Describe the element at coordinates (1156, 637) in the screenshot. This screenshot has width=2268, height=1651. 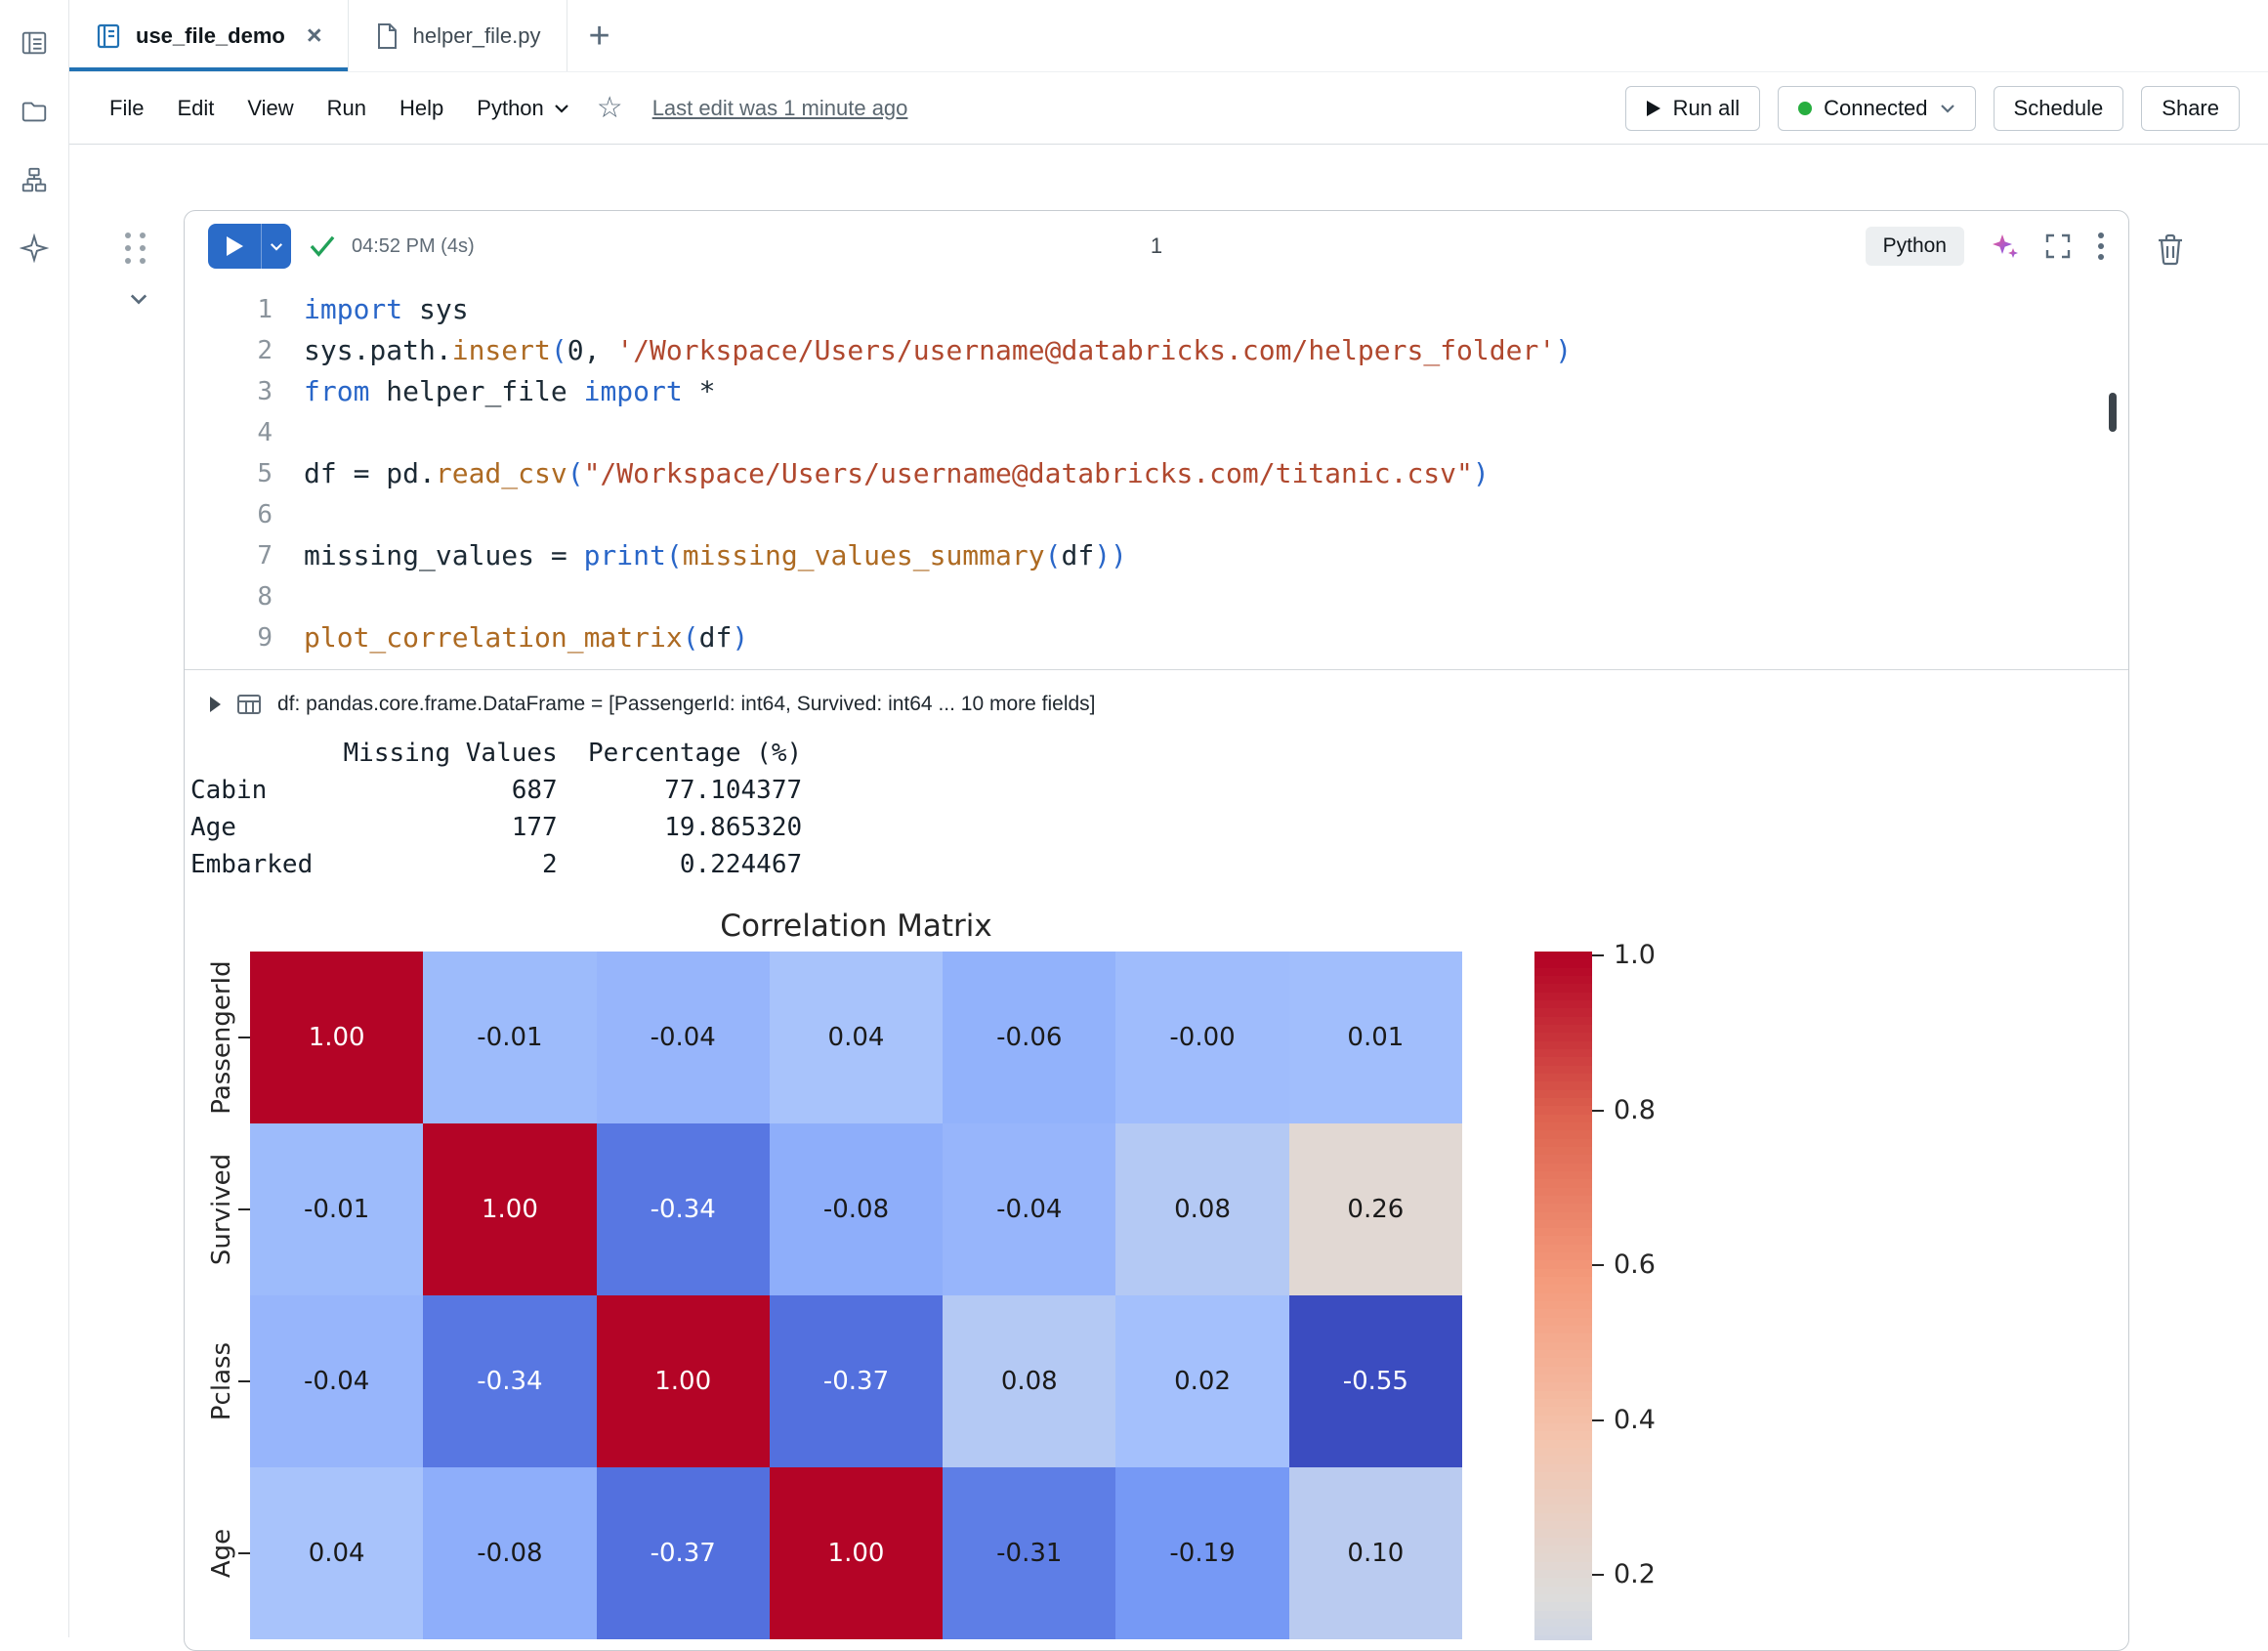
I see `code-line-9: 9 plot_correlation_matrix(df)` at that location.